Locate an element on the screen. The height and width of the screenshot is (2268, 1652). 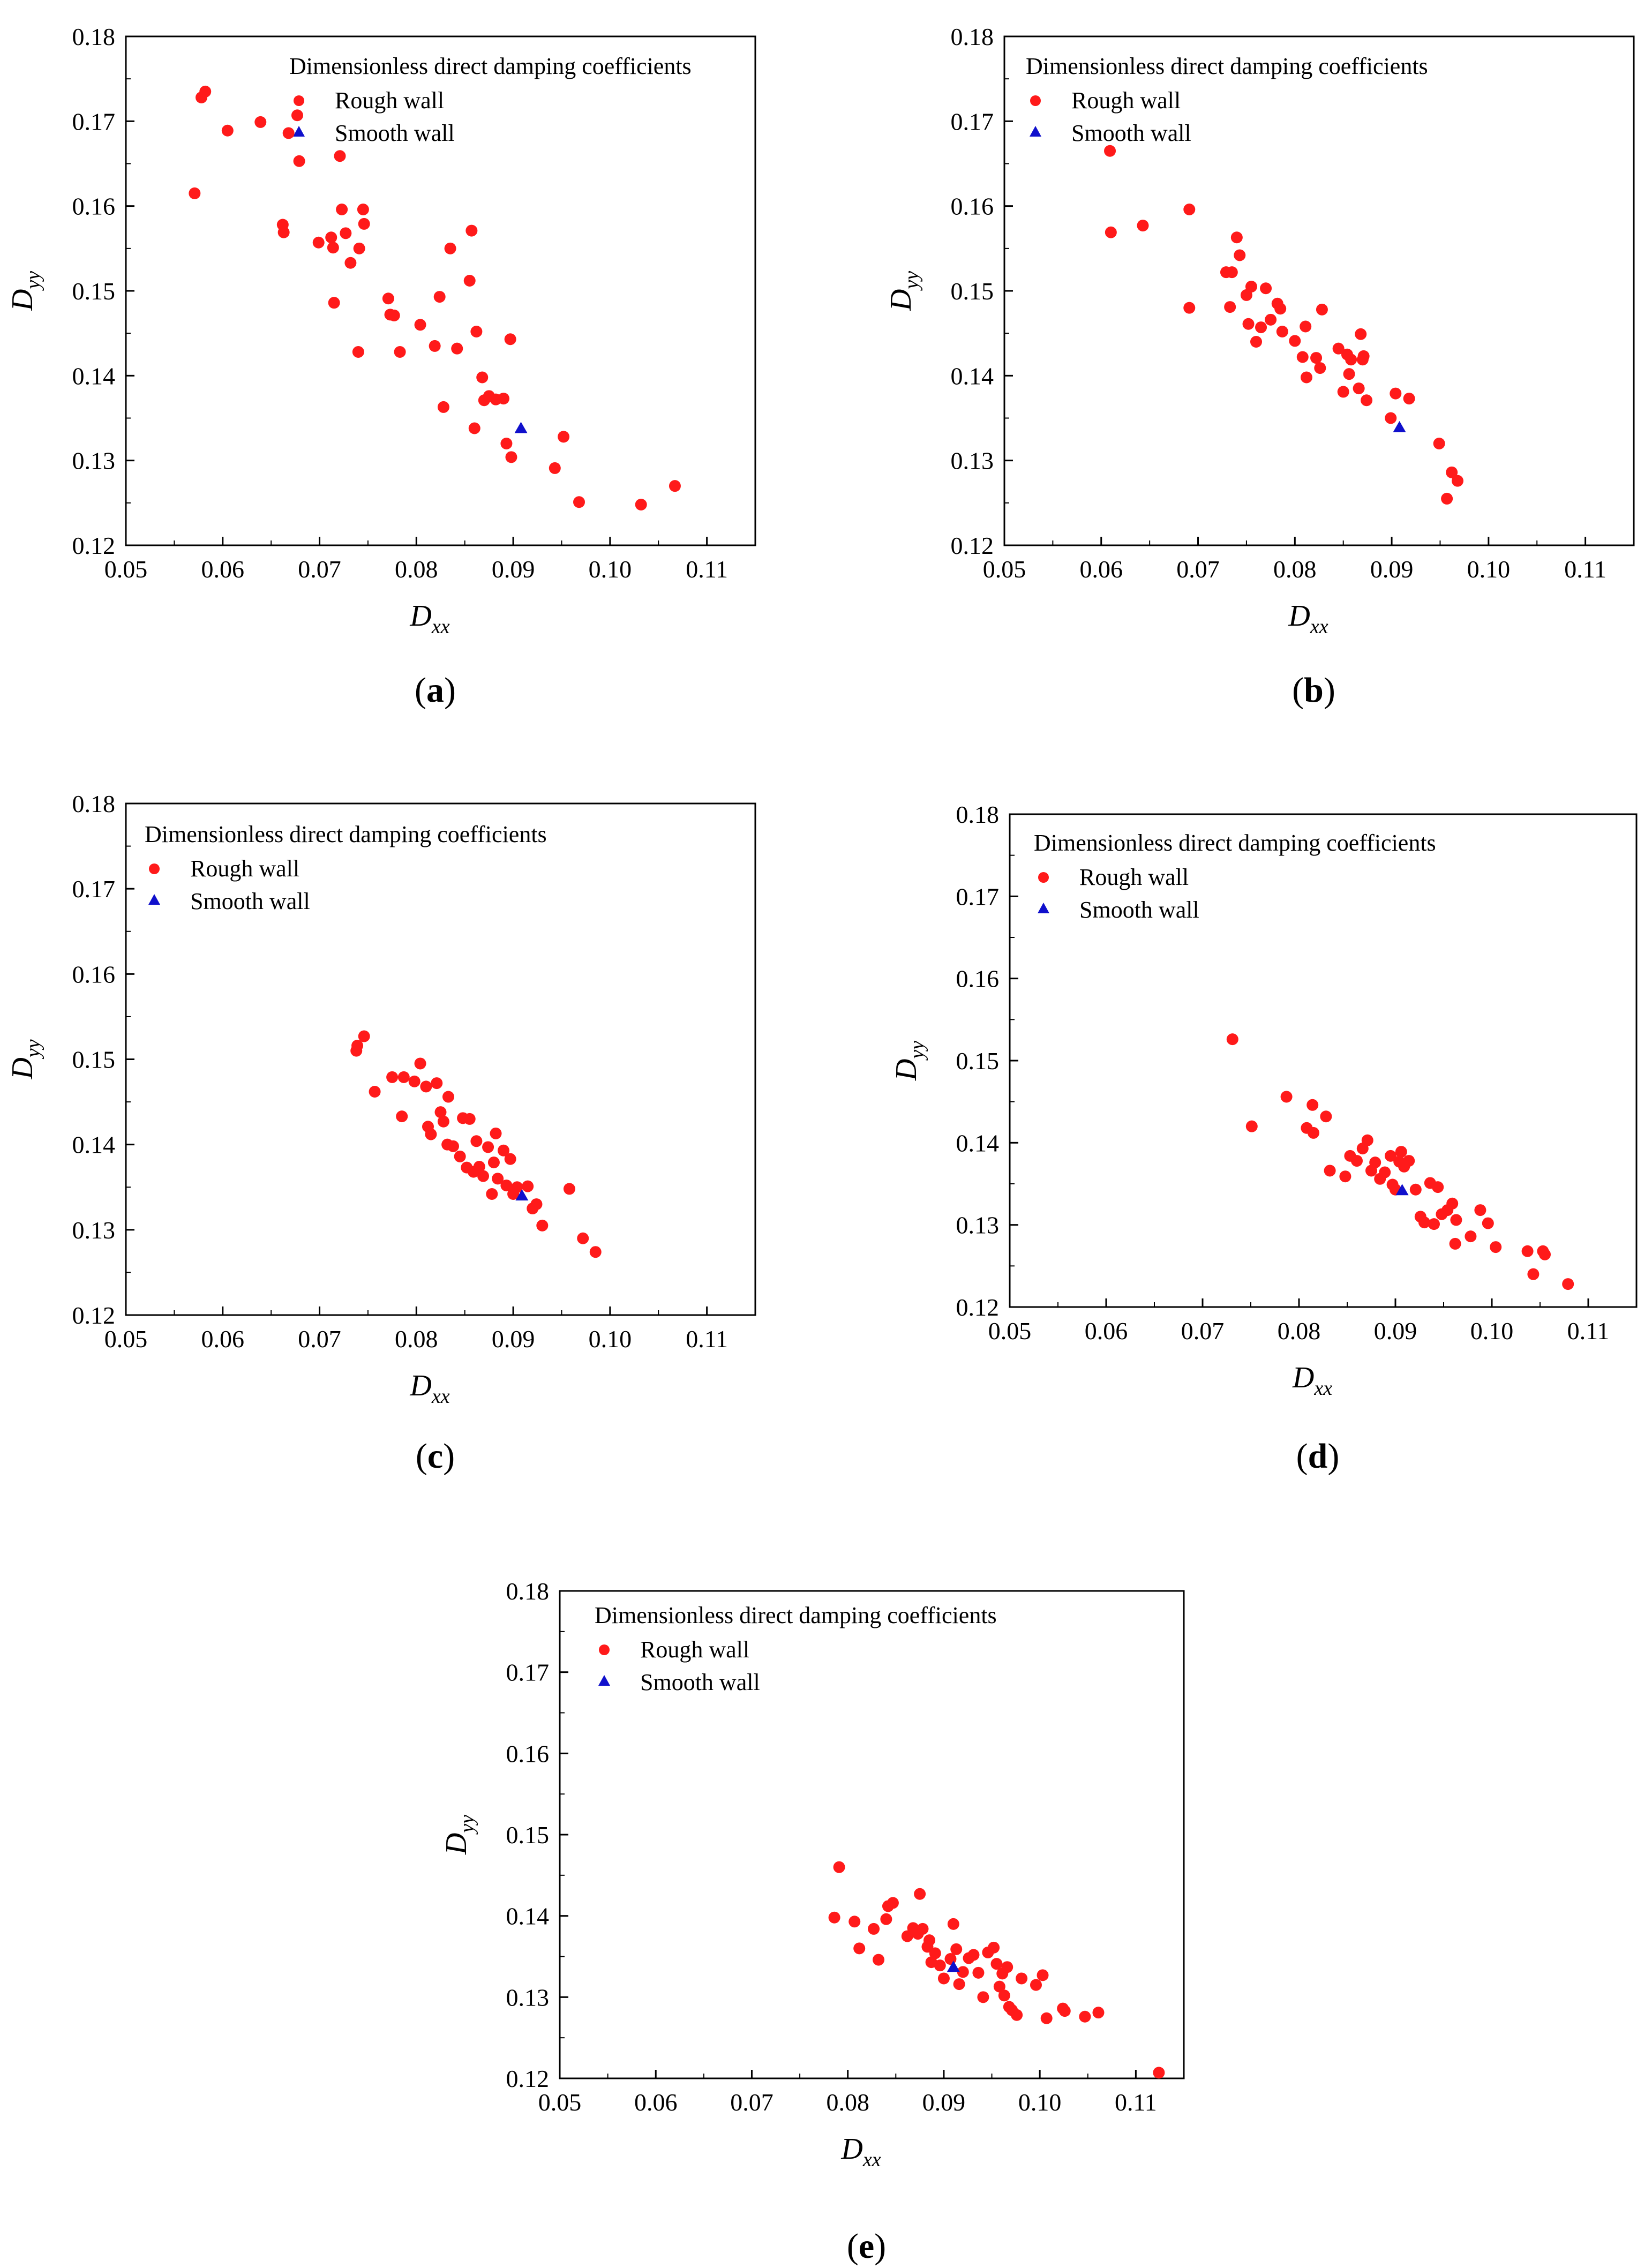
panel-label-paren-open: ( is located at coordinates (420, 690).